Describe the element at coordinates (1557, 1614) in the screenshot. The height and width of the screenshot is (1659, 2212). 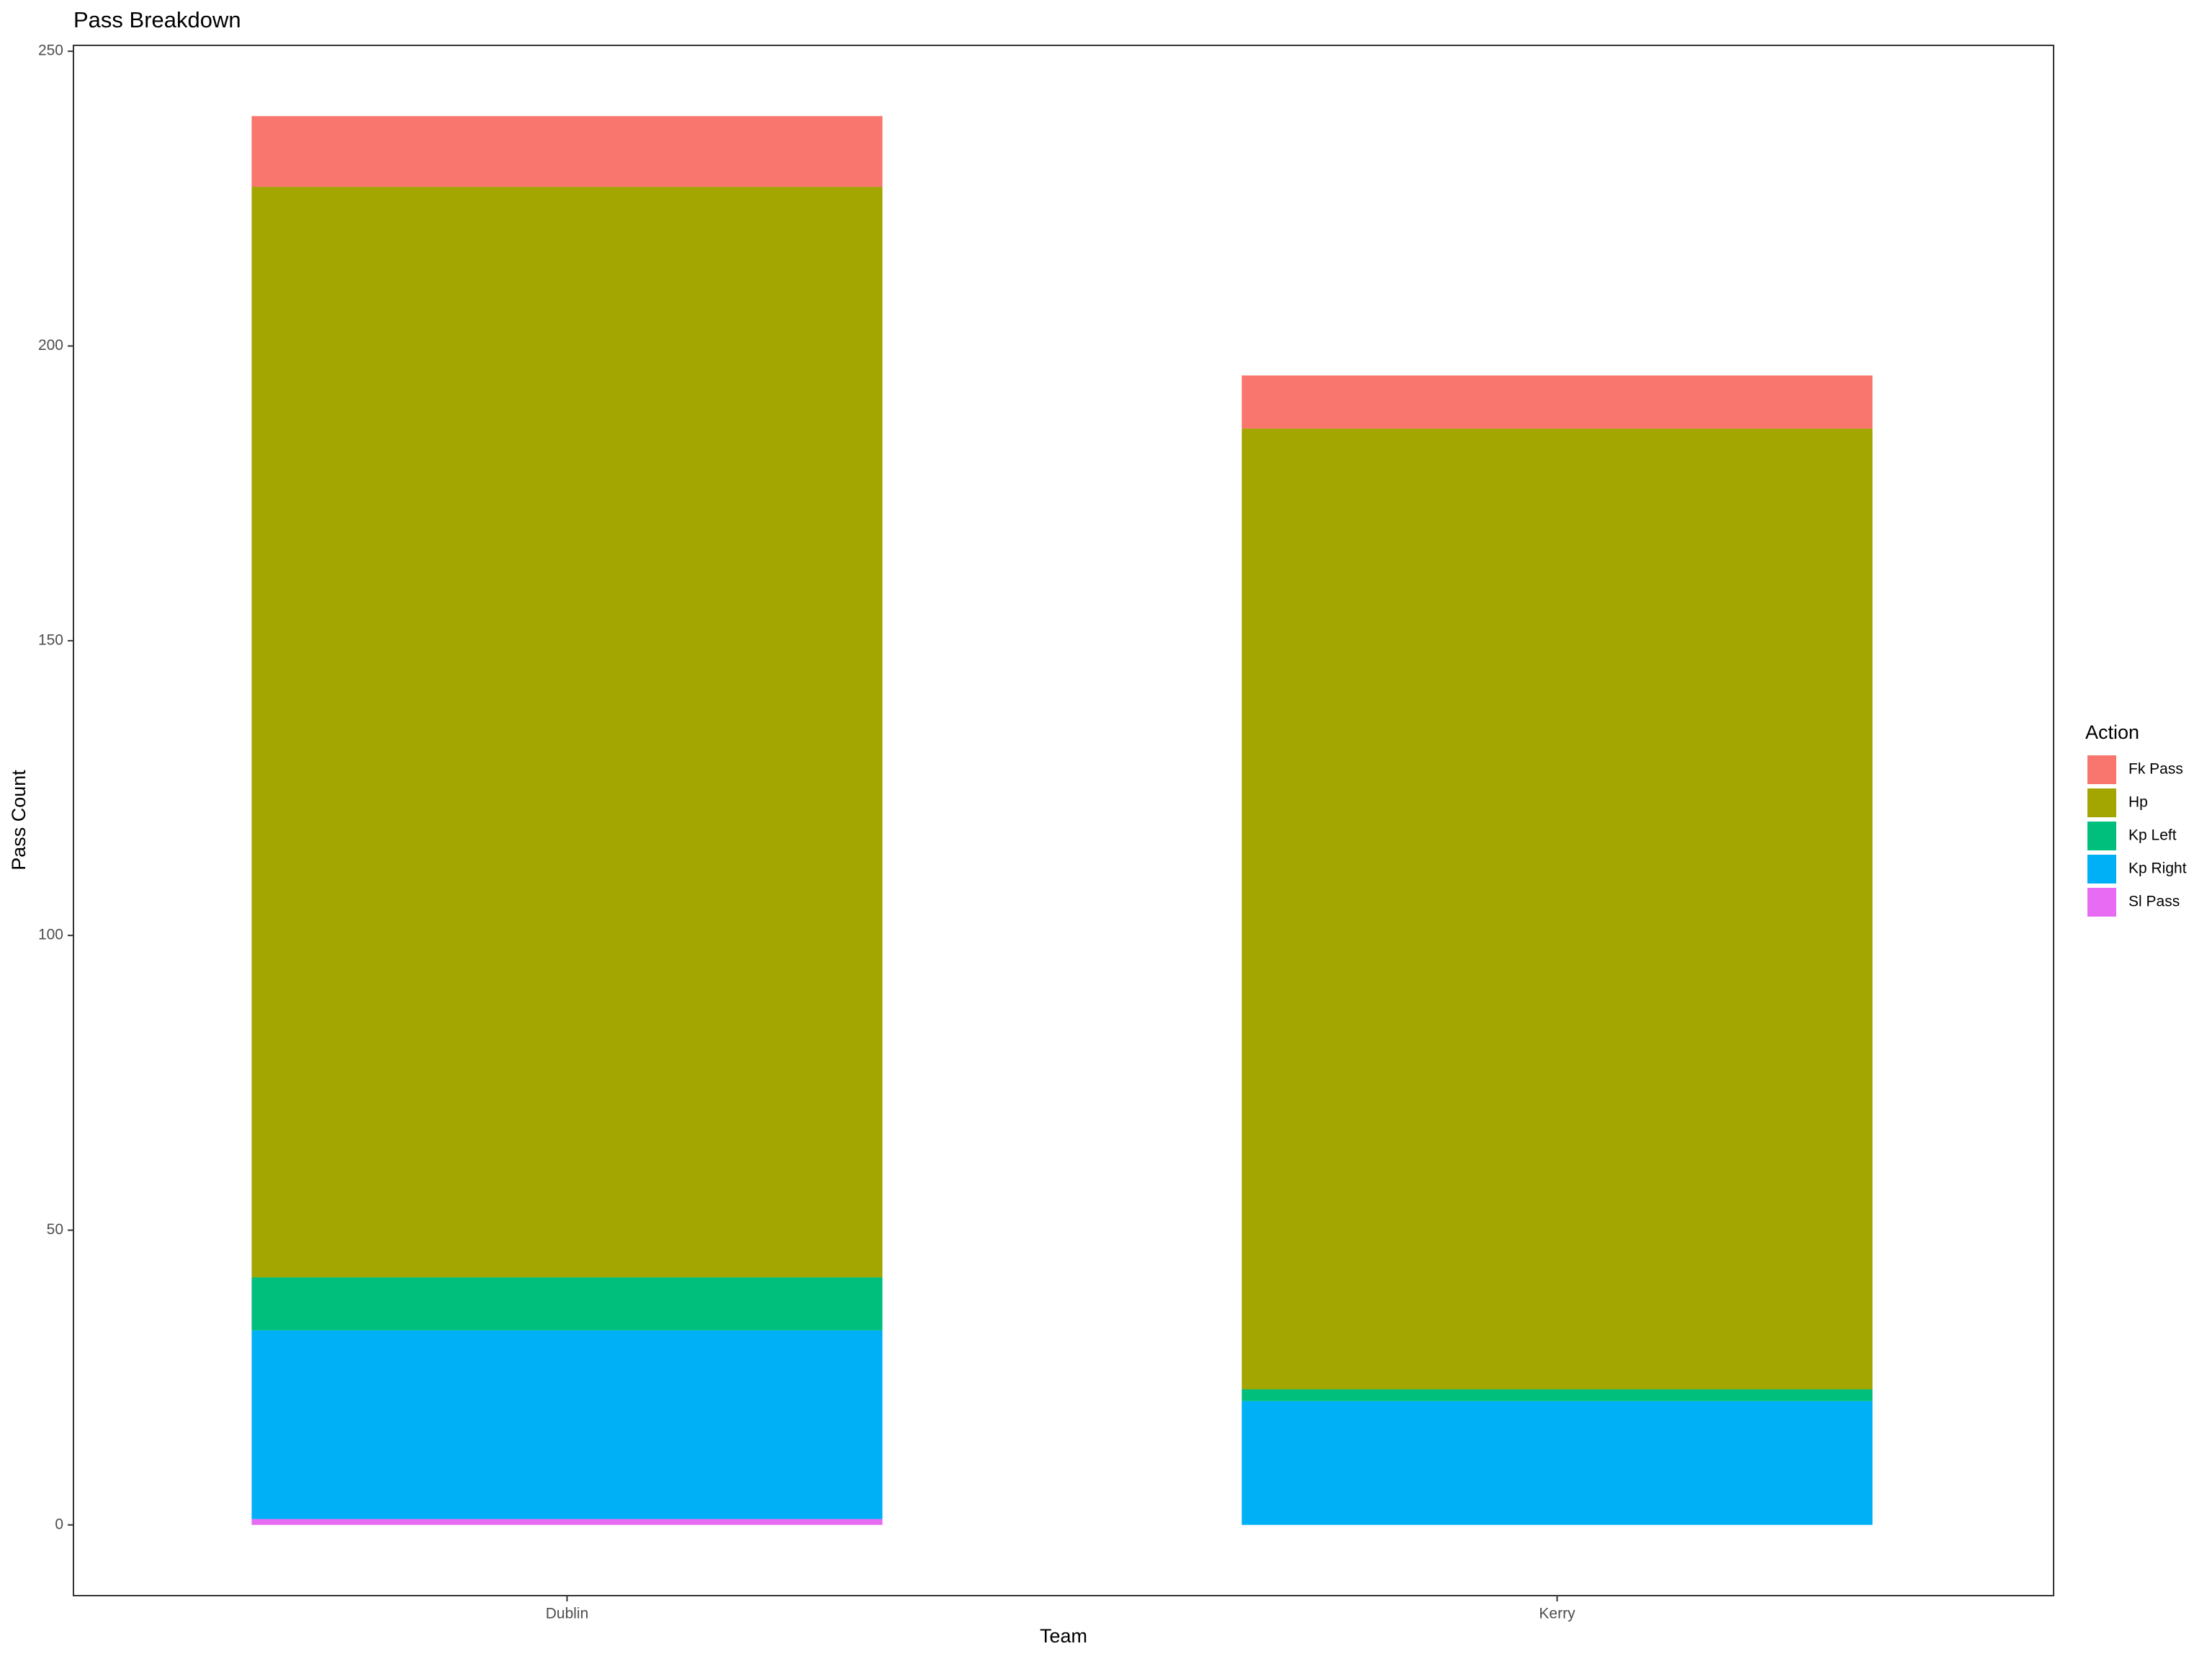
I see `x-tick-label: Kerry` at that location.